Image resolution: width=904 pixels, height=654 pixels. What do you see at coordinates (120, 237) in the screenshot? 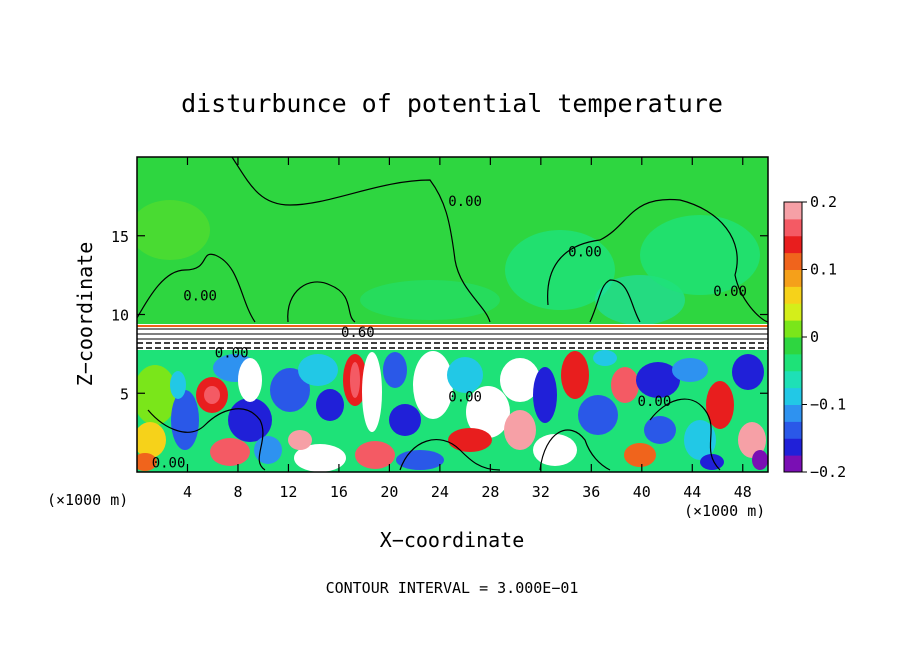
I see `y-tick-label: 15` at bounding box center [120, 237].